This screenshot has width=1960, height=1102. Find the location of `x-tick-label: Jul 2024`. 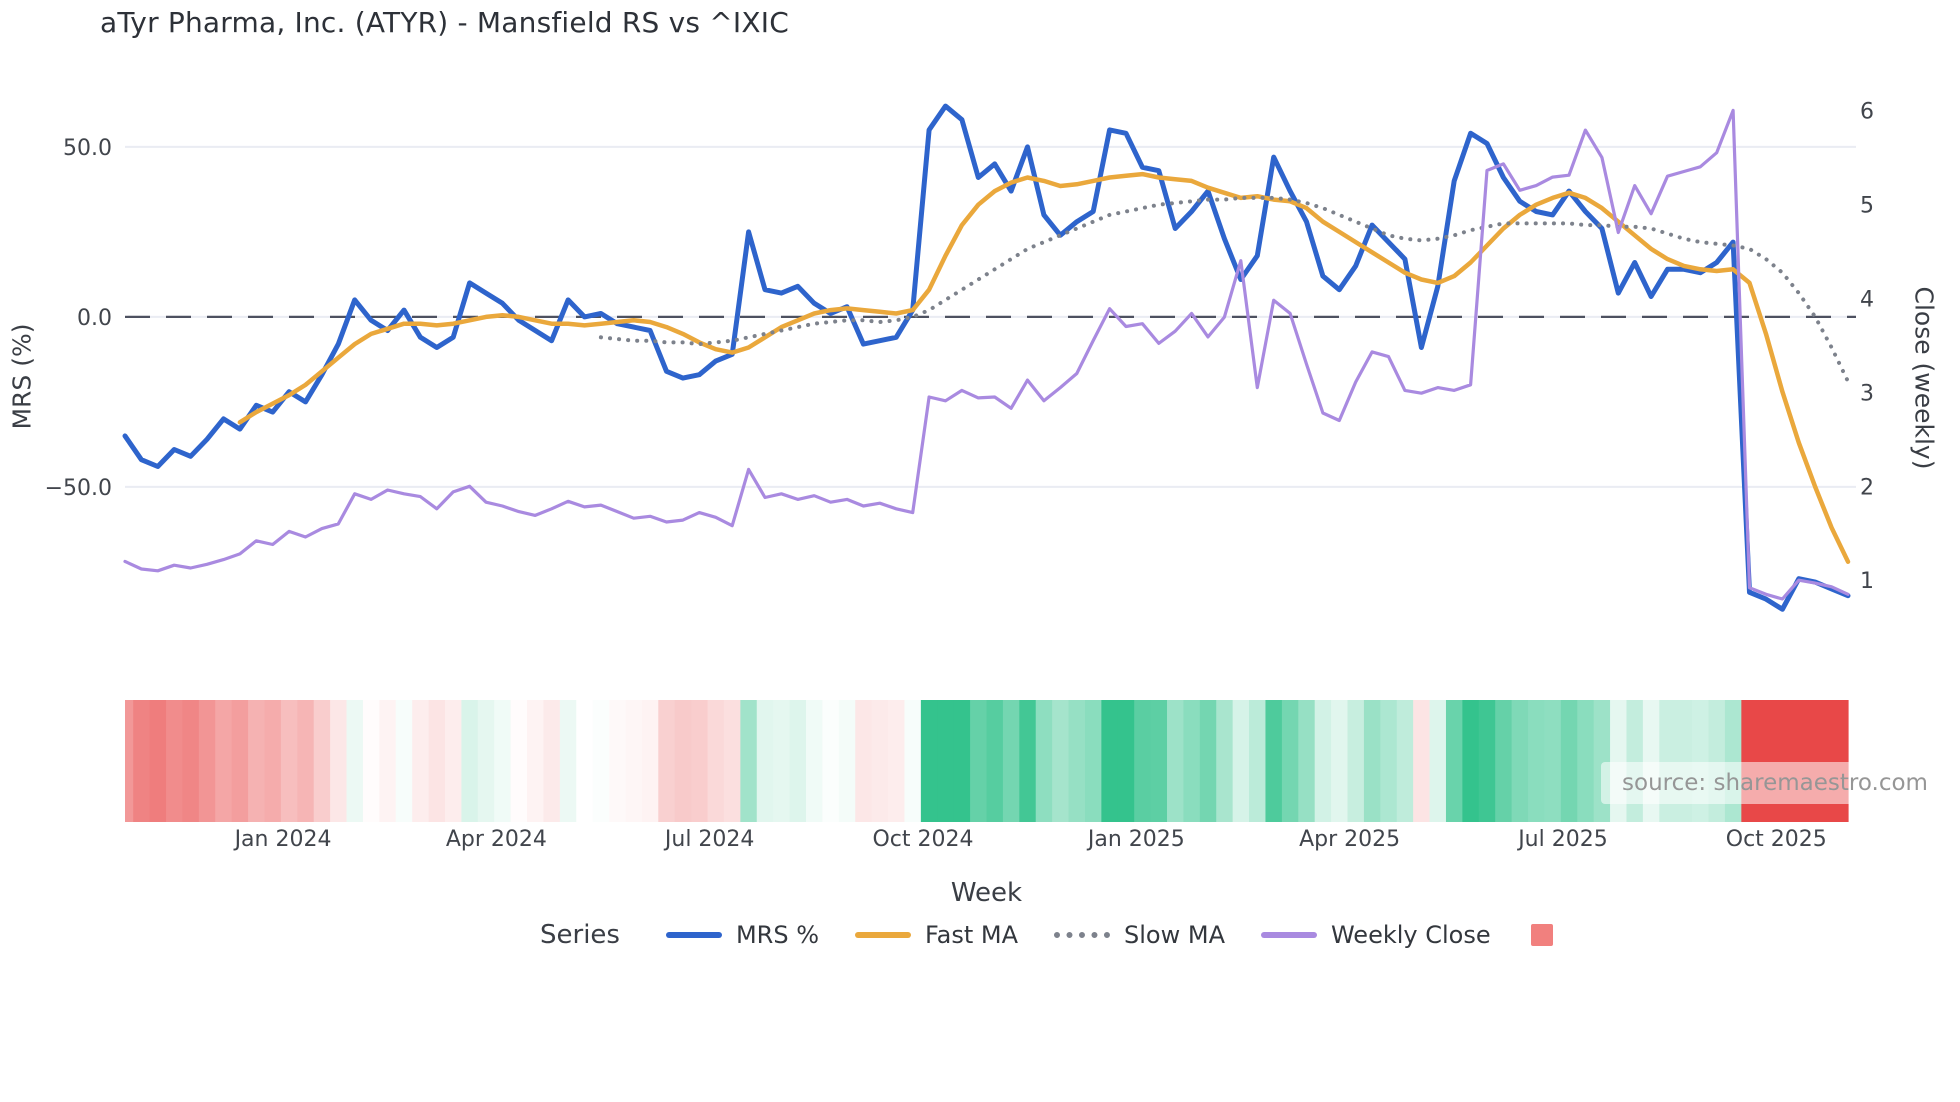

x-tick-label: Jul 2024 is located at coordinates (709, 839).